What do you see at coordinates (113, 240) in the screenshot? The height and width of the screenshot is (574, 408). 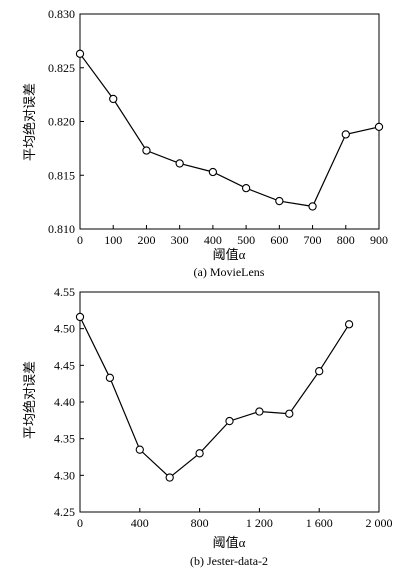 I see `x-tick-label: 100` at bounding box center [113, 240].